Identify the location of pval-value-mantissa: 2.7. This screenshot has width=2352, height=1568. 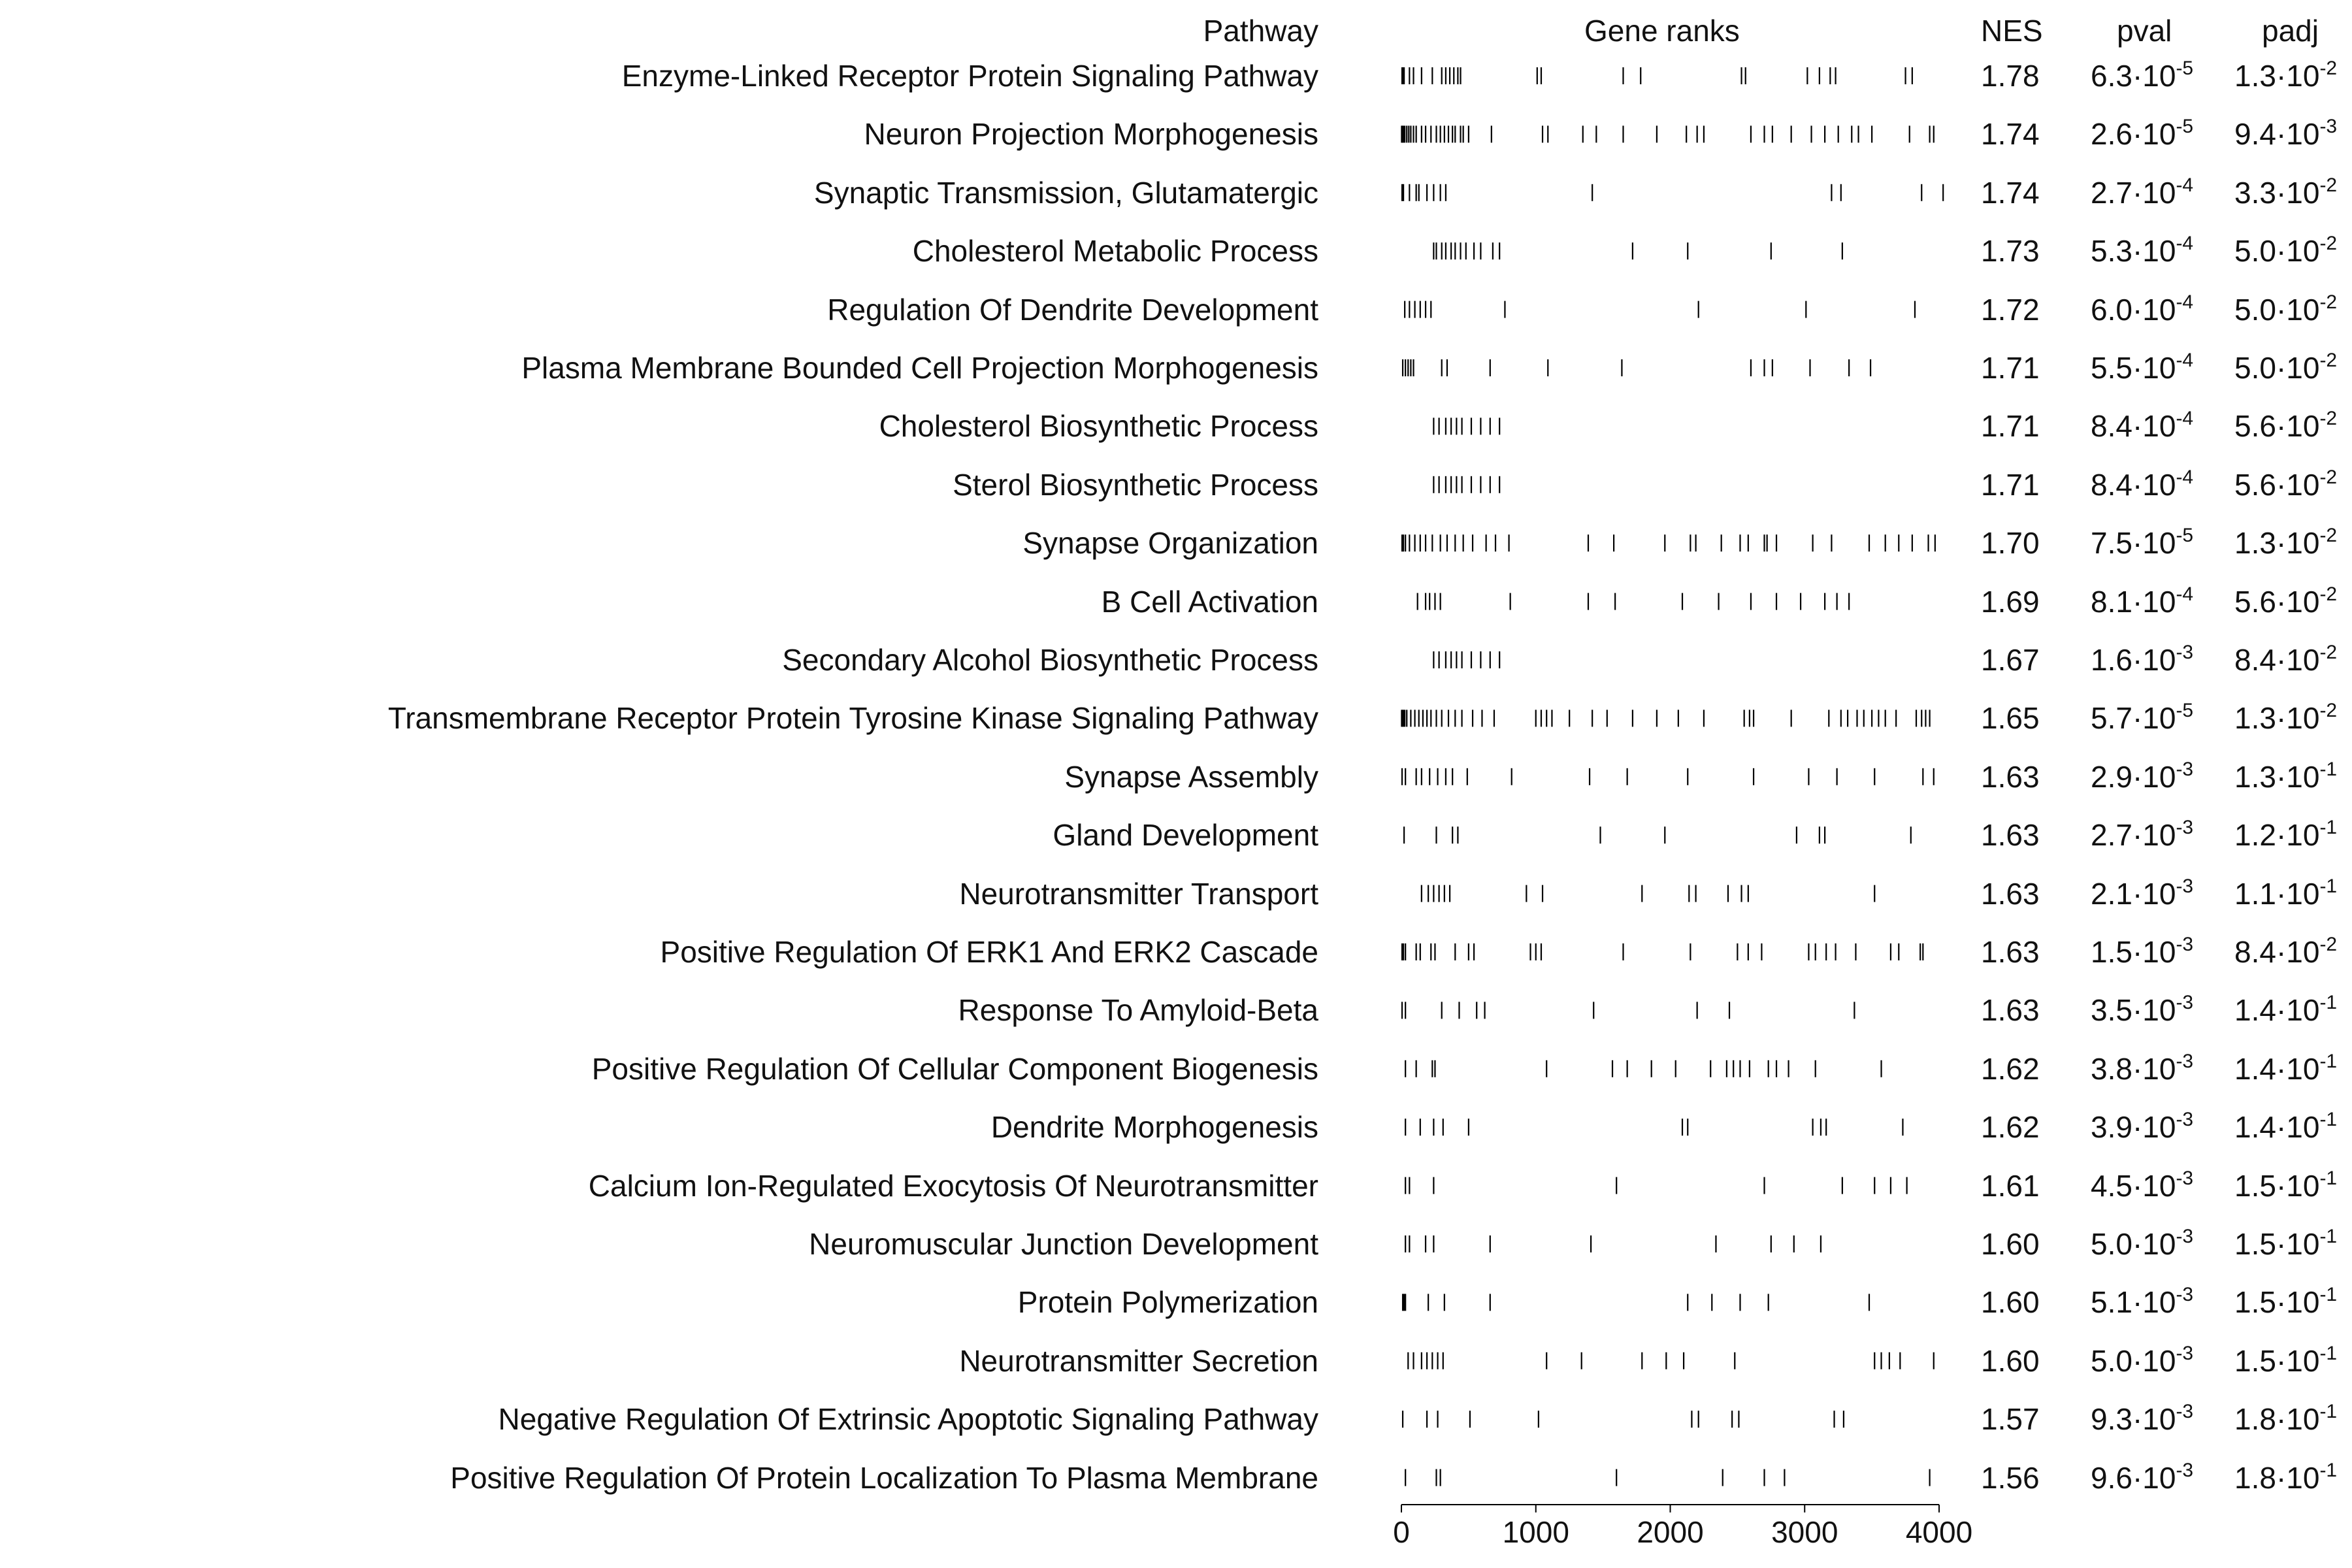
(2111, 835).